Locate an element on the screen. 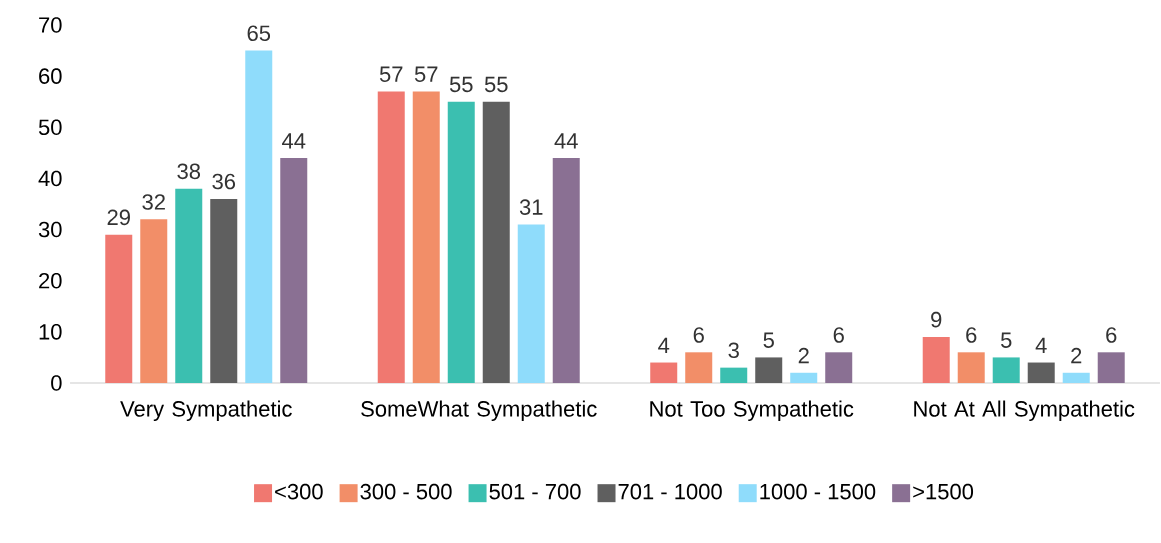  legend-label: 300 - 500 is located at coordinates (406, 491).